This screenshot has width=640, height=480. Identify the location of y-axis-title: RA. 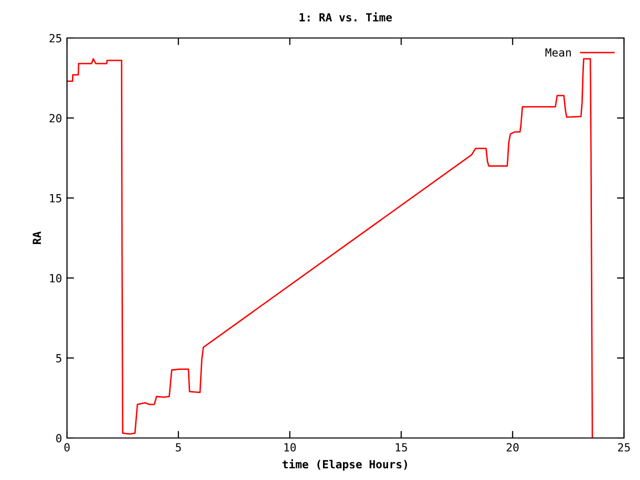
(36, 237).